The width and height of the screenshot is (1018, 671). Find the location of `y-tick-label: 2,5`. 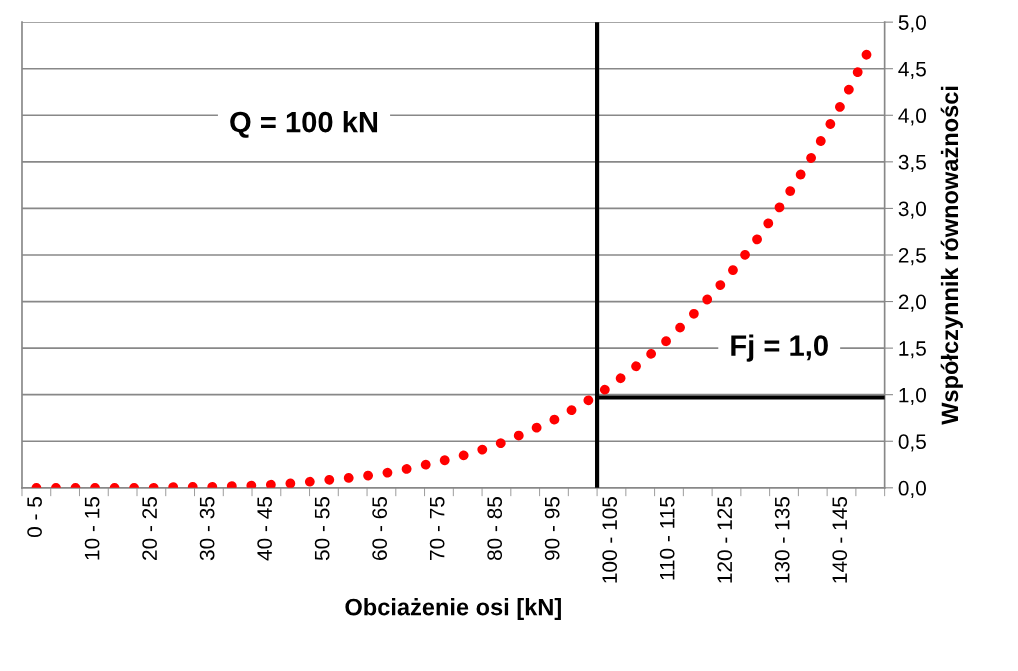

y-tick-label: 2,5 is located at coordinates (912, 256).